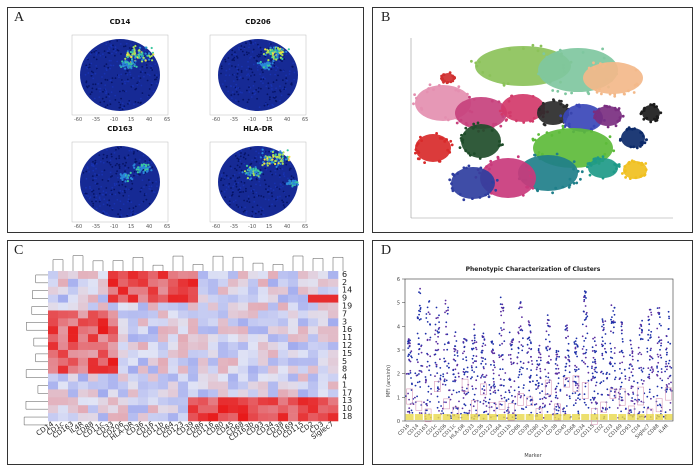 This screenshot has height=472, width=700. Describe the element at coordinates (114, 120) in the screenshot. I see `tsne-tick: -10` at that location.